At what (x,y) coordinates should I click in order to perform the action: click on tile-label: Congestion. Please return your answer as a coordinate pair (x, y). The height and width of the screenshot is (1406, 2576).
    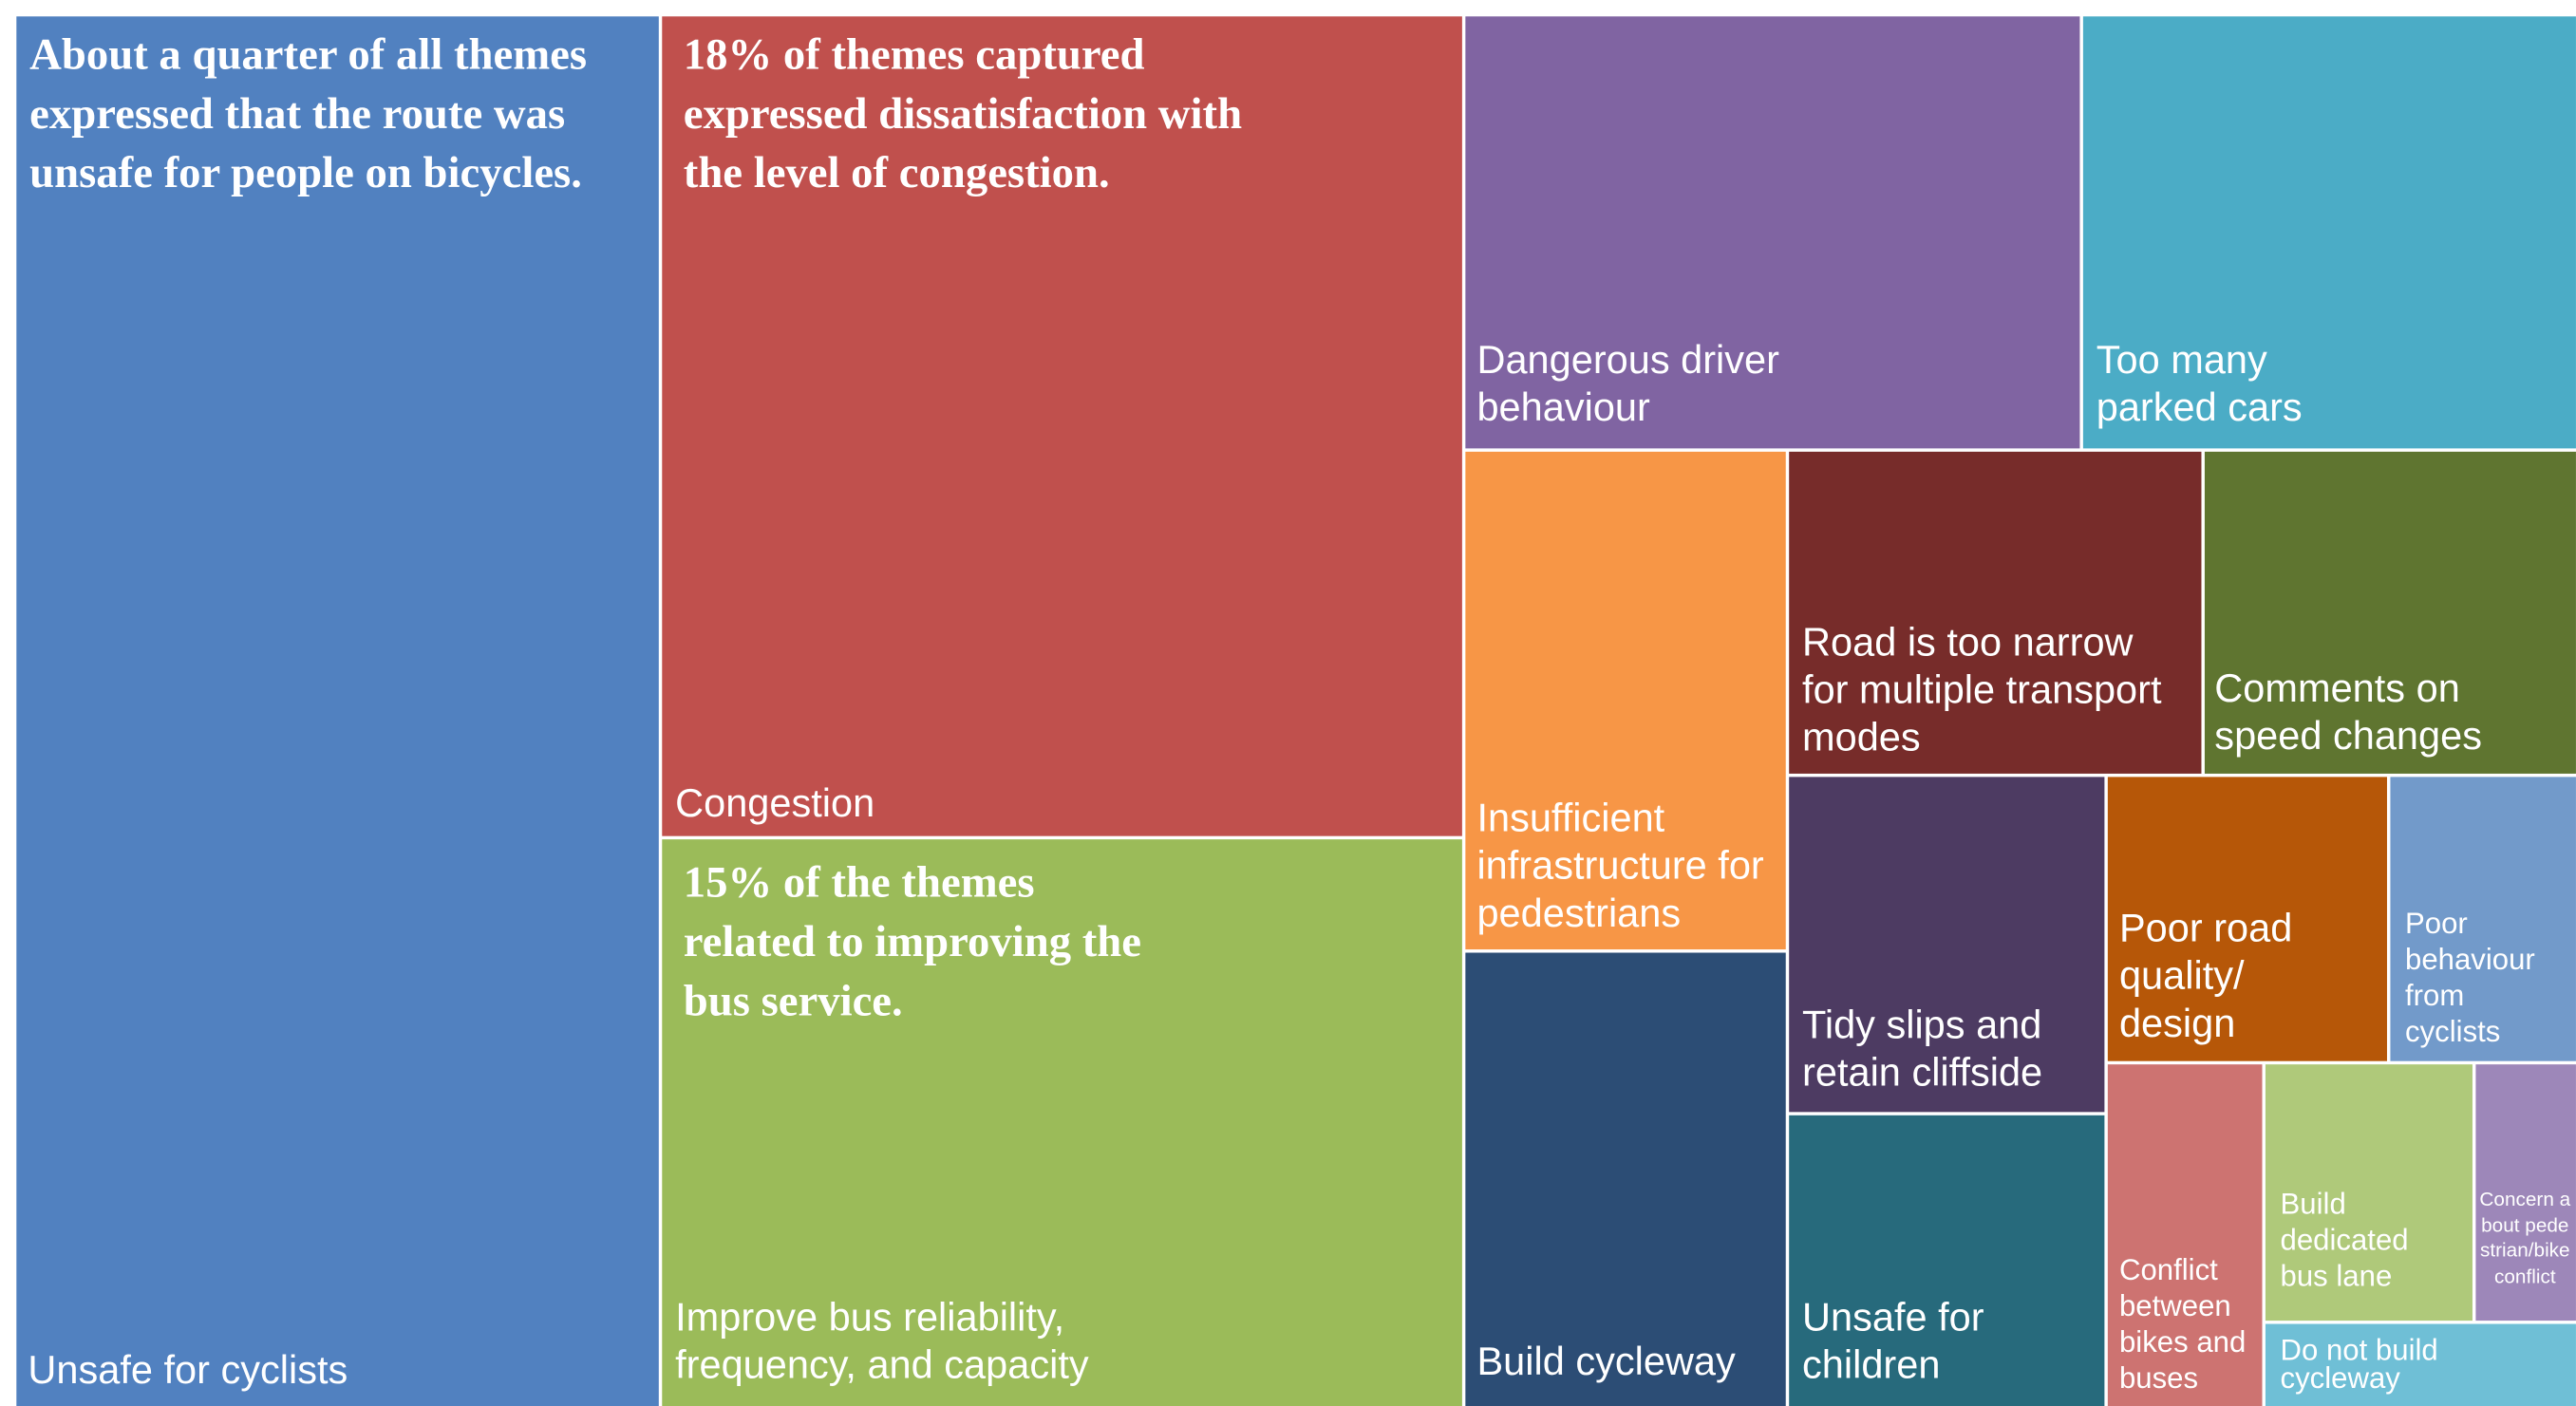
    Looking at the image, I should click on (775, 804).